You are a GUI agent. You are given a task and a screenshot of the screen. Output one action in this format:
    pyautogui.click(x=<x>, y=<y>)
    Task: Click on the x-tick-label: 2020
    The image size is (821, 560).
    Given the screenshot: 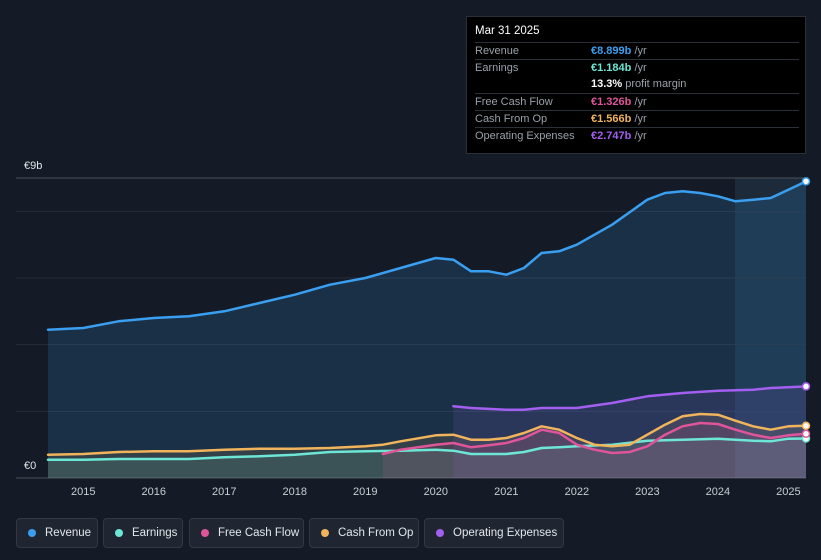 What is the action you would take?
    pyautogui.click(x=436, y=492)
    